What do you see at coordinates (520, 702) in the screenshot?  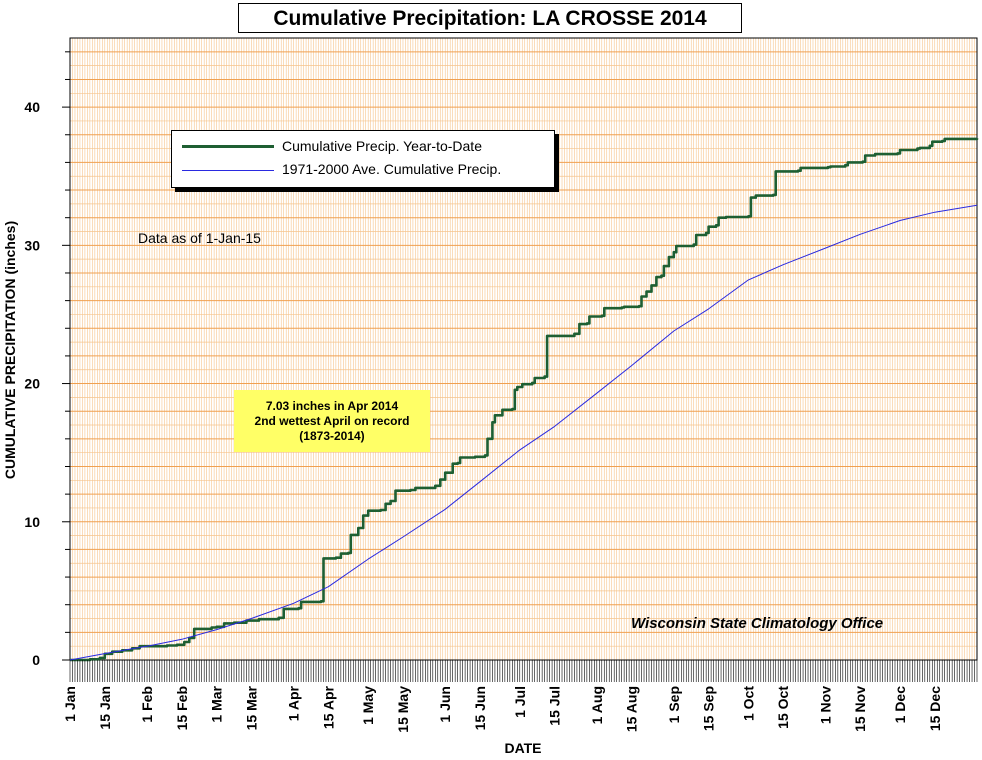 I see `x-tick-label: 1 Jul` at bounding box center [520, 702].